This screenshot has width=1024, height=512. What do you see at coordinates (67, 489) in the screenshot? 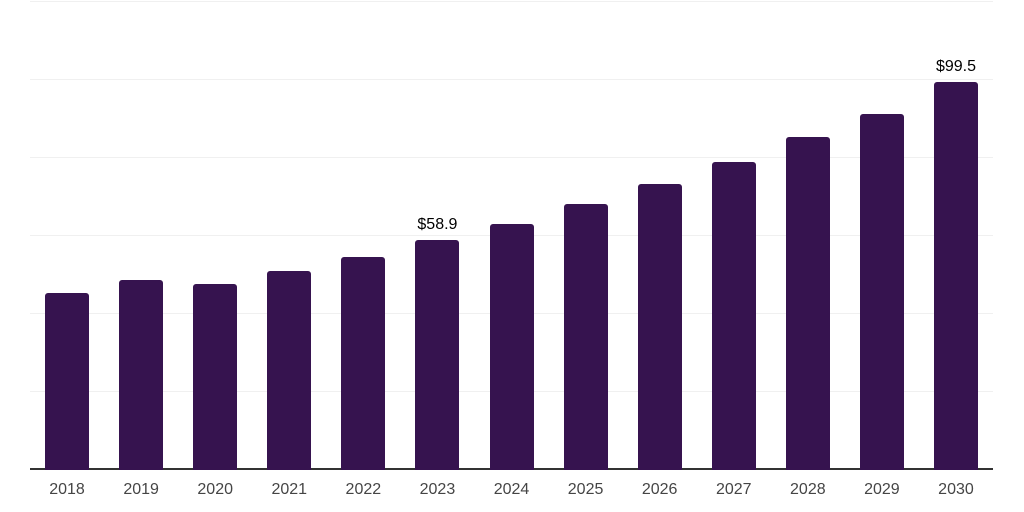
I see `x-tick-label: 2018` at bounding box center [67, 489].